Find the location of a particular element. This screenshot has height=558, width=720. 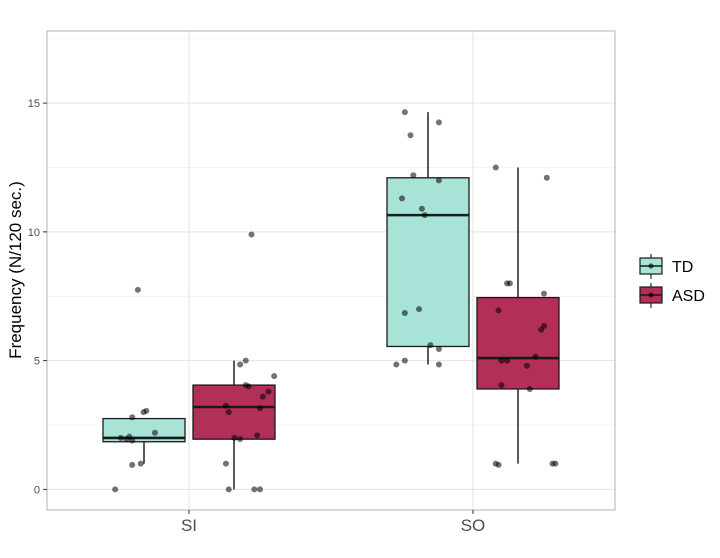

y-tick-label: 10 is located at coordinates (34, 233).